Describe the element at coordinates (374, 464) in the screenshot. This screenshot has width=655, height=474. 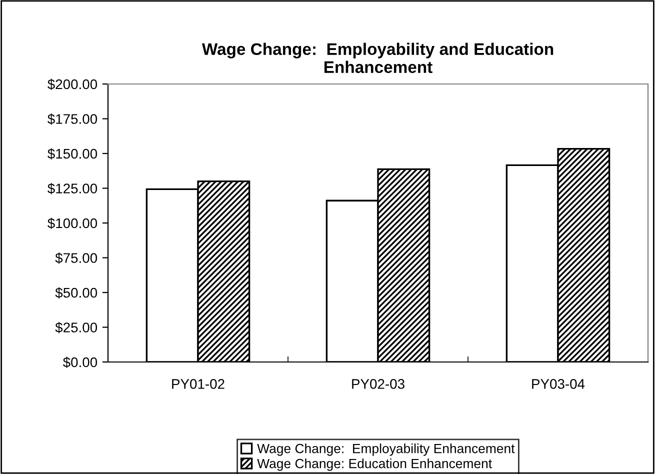
I see `legend-label: Wage Change: Education Enhancement` at that location.